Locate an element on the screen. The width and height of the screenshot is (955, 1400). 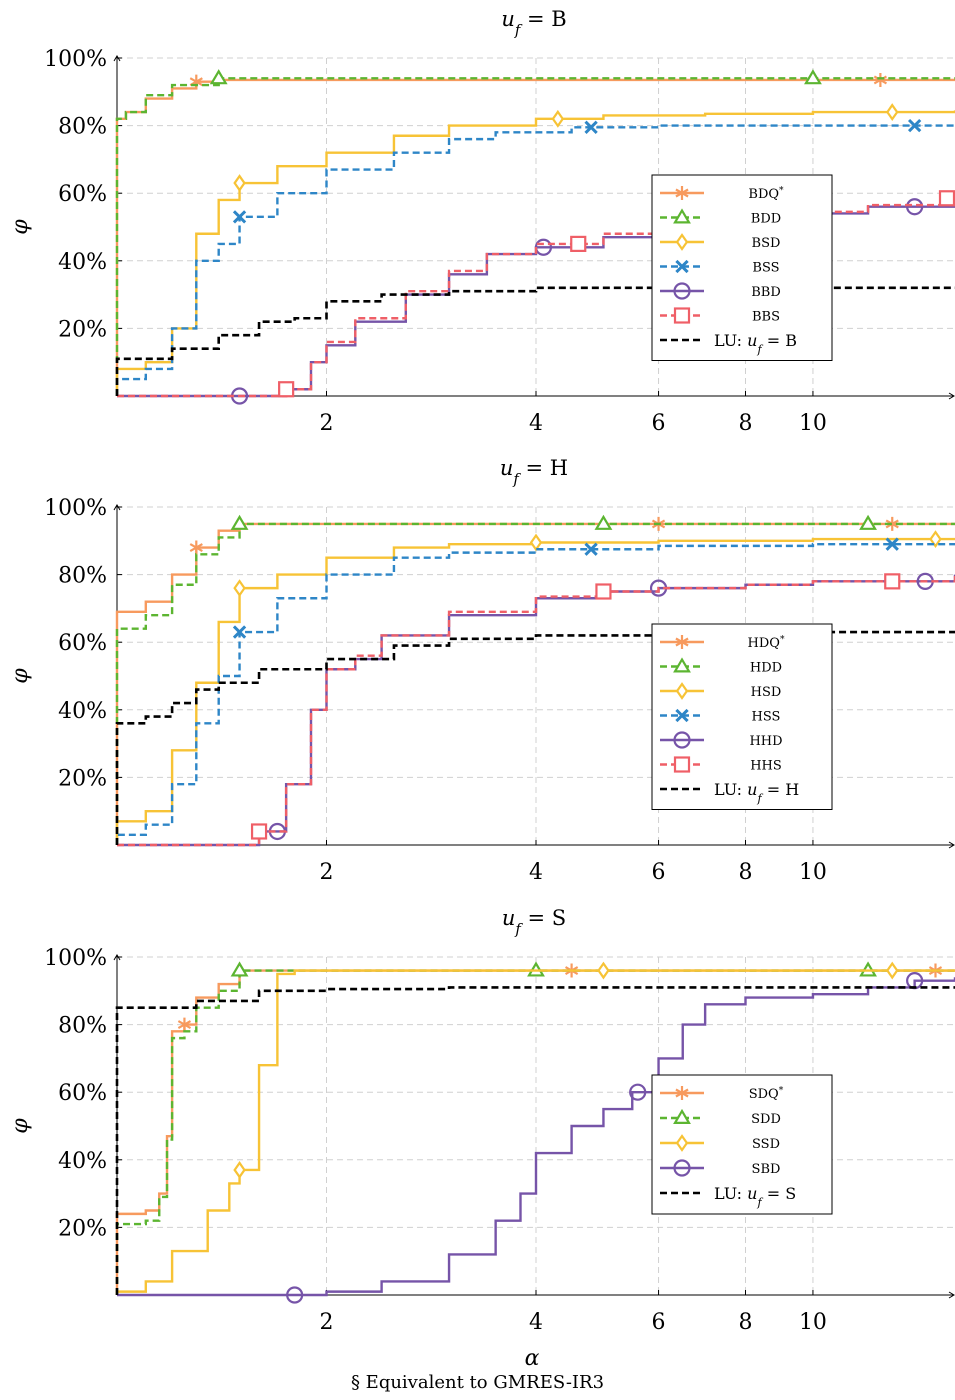
legend: HDQ* HDD HSD HSS HHD HHS LU: uf = H is located at coordinates (742, 716).